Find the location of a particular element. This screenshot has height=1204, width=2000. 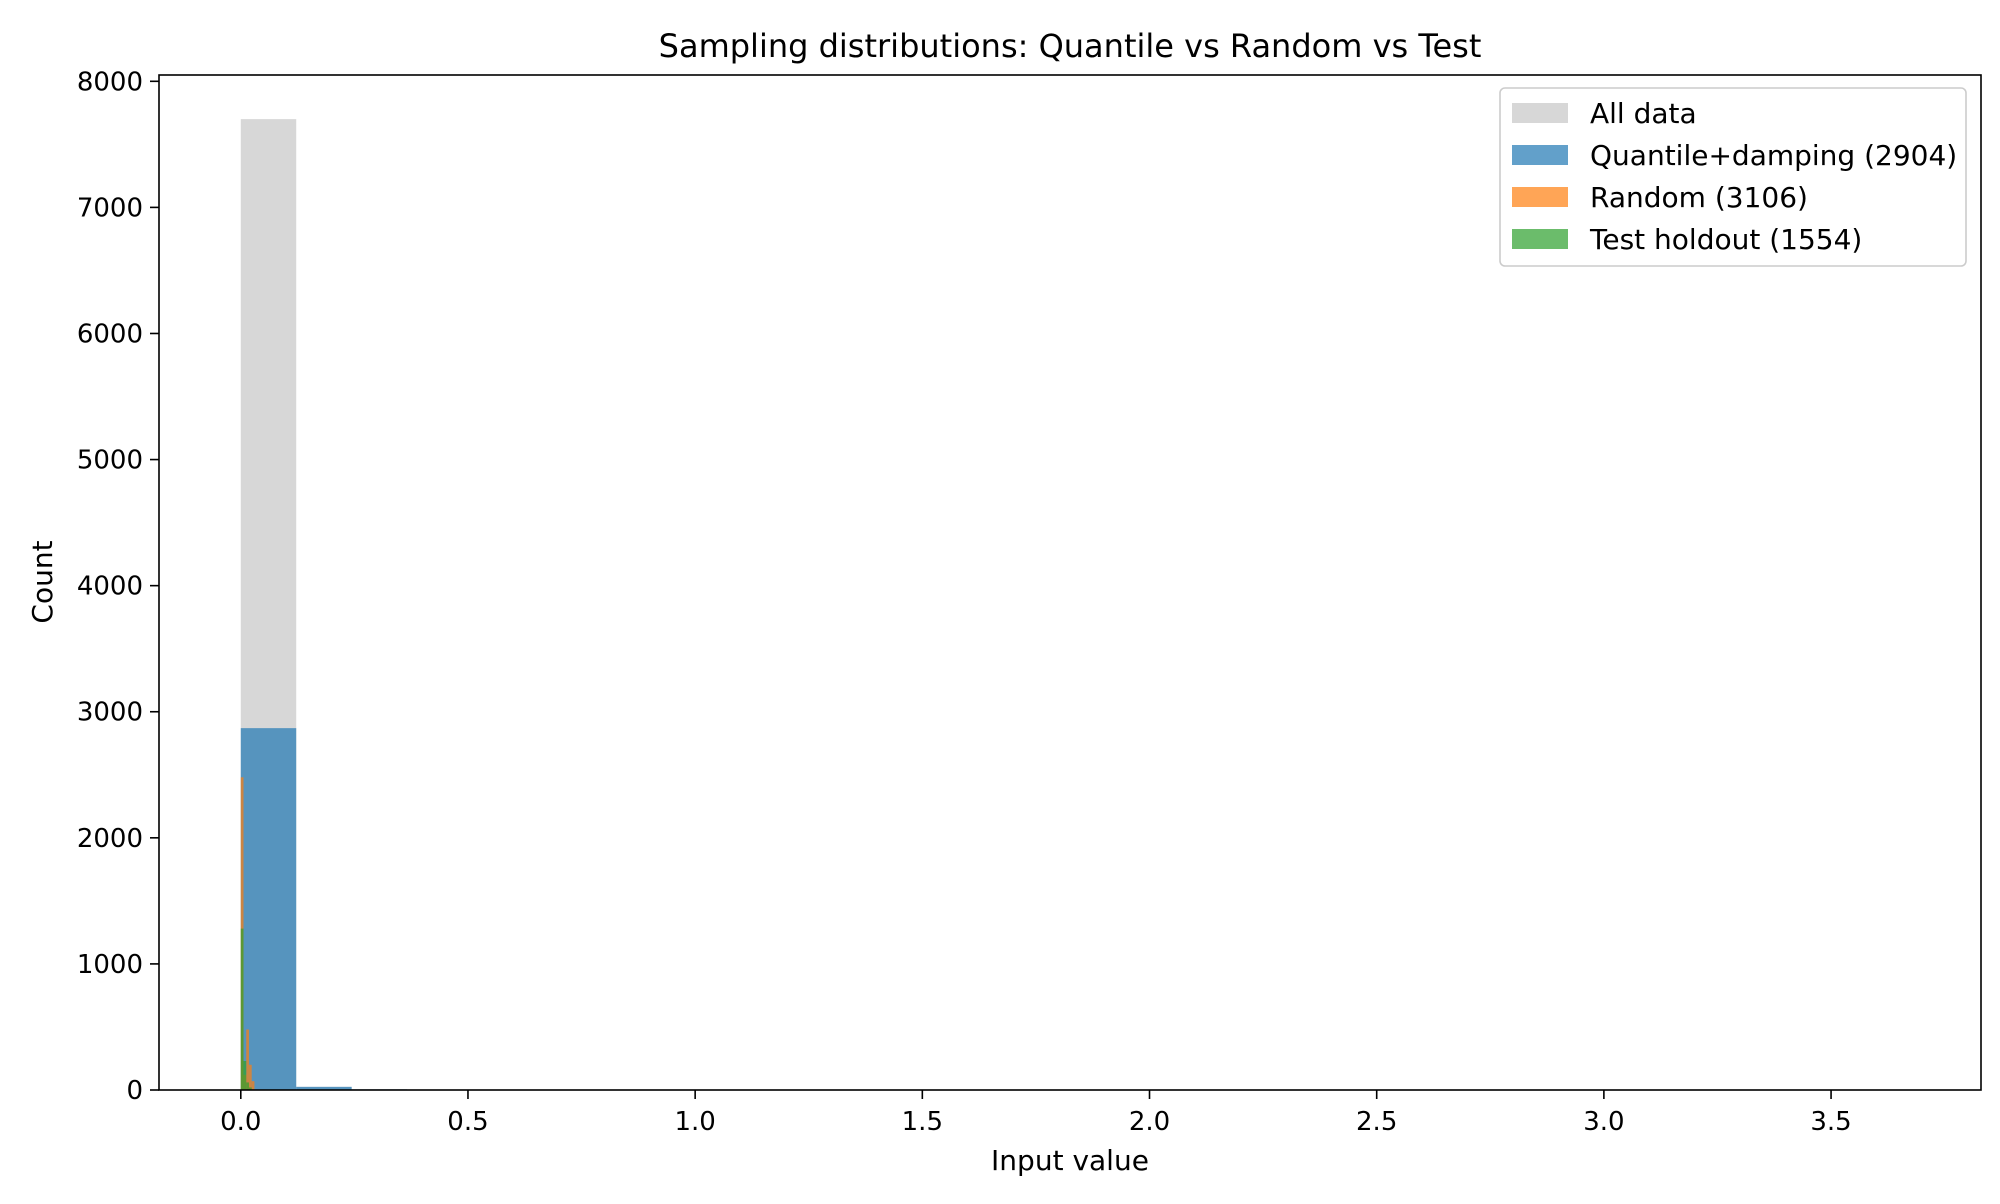

x-tick-label: 0.0 is located at coordinates (240, 1122).